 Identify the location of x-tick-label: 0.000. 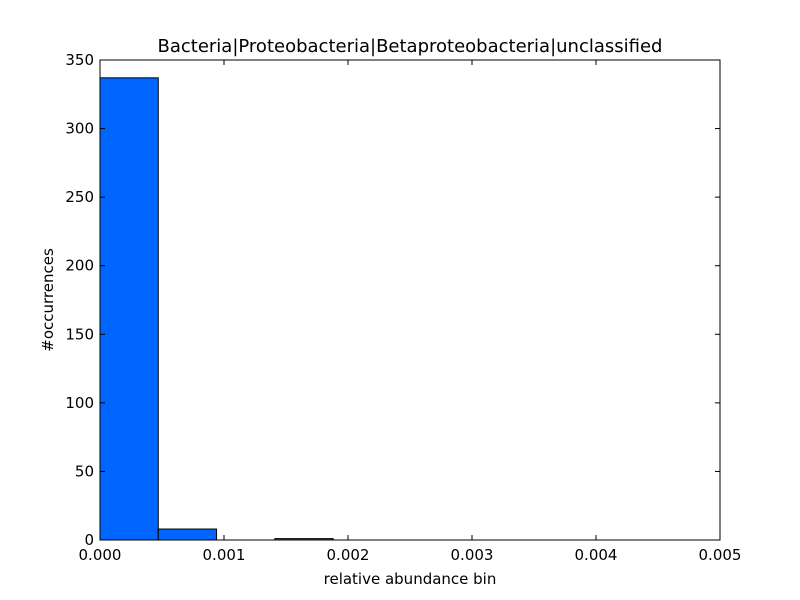
(100, 555).